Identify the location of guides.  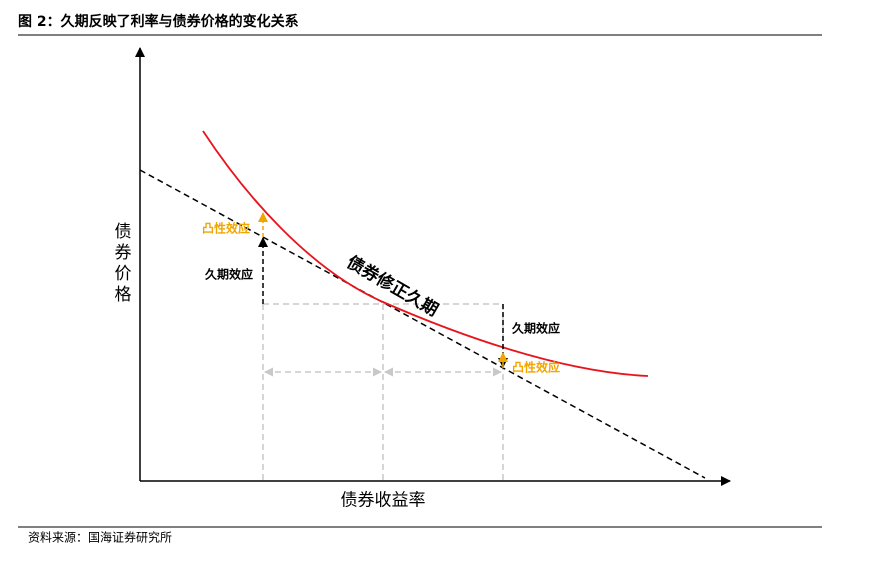
(383, 392).